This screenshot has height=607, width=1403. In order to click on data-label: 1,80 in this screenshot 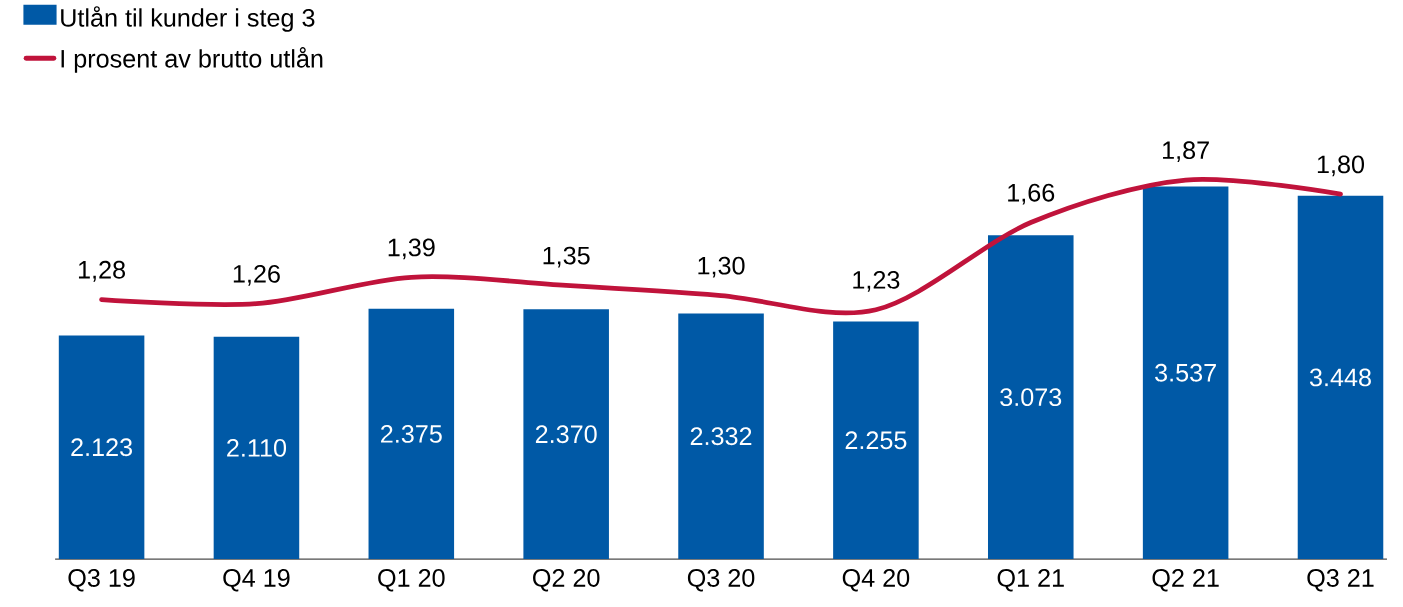, I will do `click(1341, 166)`.